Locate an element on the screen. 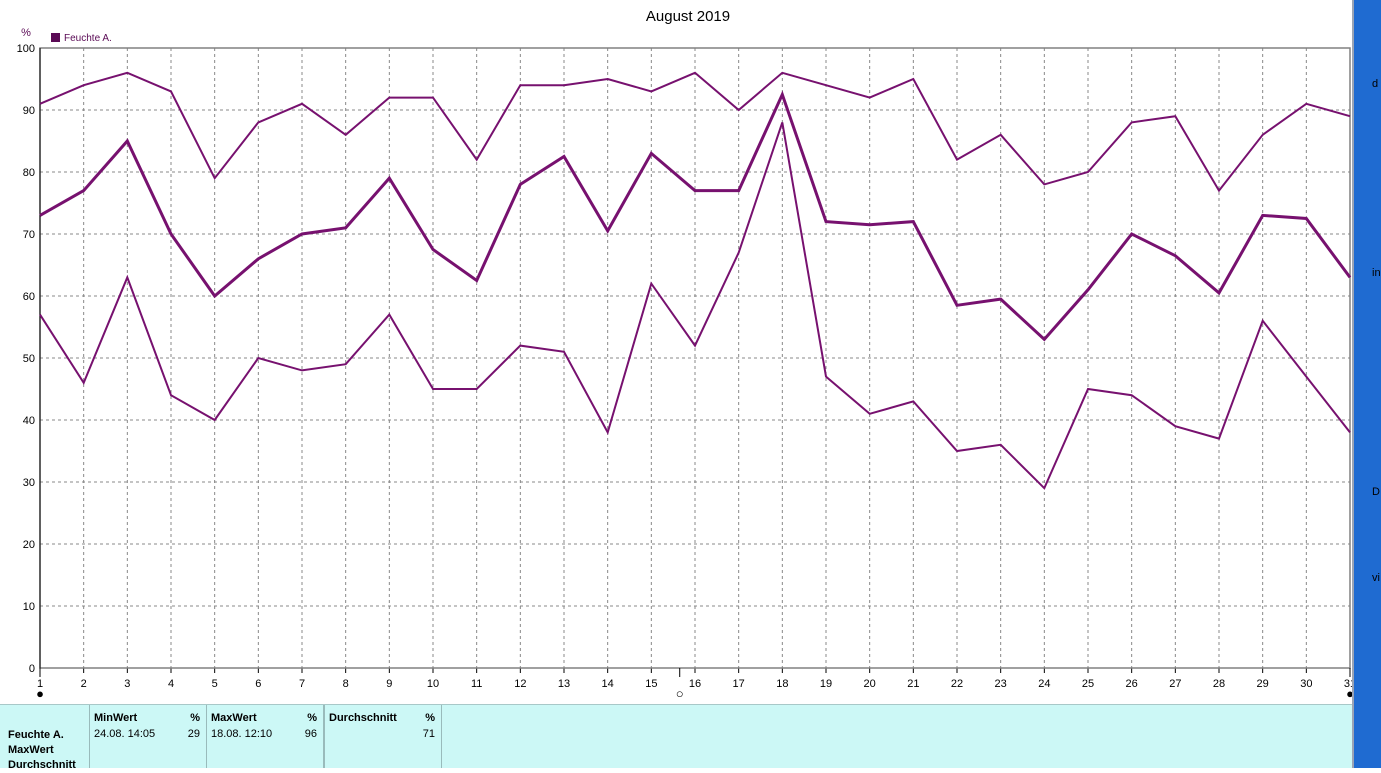  row-label-sensor: Feuchte A. is located at coordinates (36, 735).